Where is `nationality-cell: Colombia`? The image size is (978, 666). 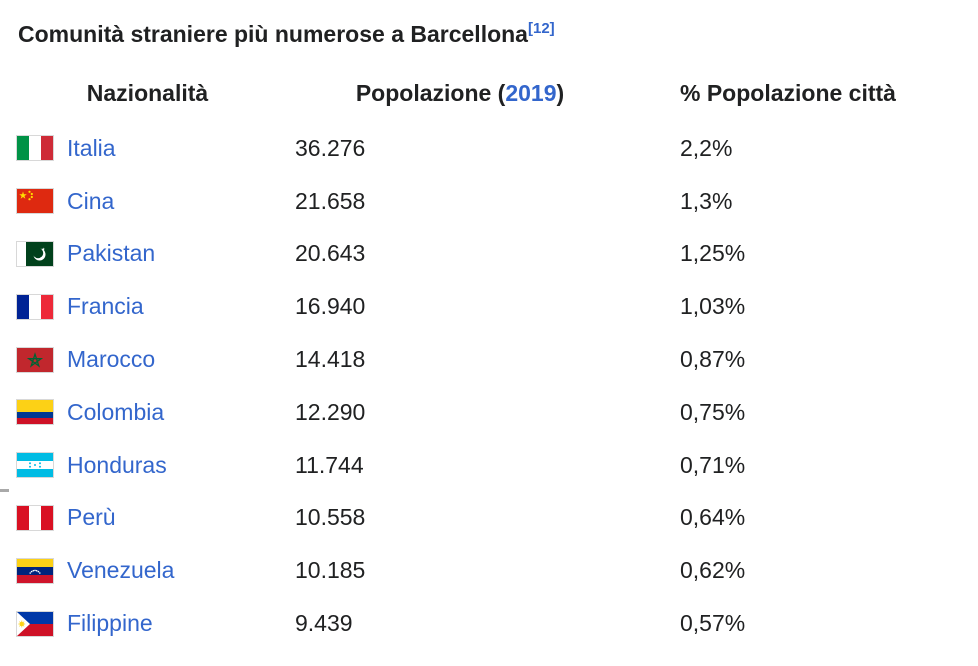
nationality-cell: Colombia is located at coordinates (147, 412).